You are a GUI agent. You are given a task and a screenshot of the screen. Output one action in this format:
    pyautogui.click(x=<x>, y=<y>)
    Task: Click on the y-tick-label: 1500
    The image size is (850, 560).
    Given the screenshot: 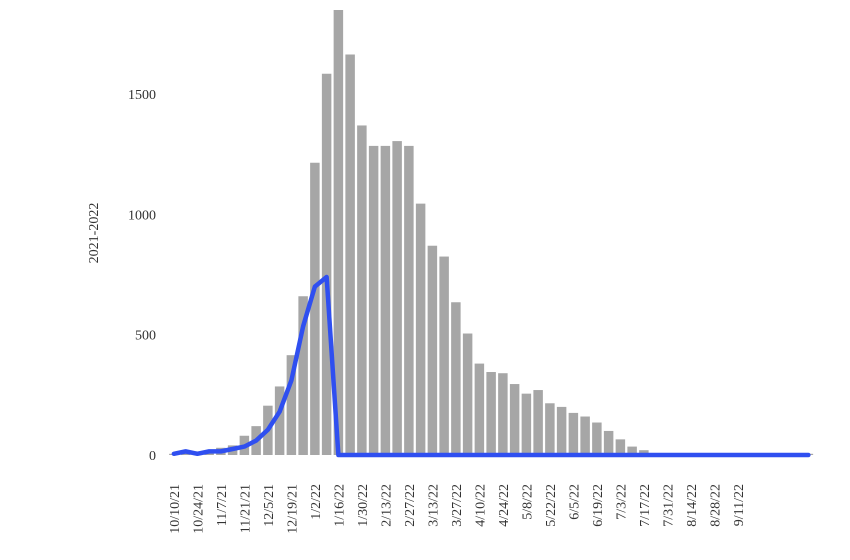 What is the action you would take?
    pyautogui.click(x=142, y=95)
    